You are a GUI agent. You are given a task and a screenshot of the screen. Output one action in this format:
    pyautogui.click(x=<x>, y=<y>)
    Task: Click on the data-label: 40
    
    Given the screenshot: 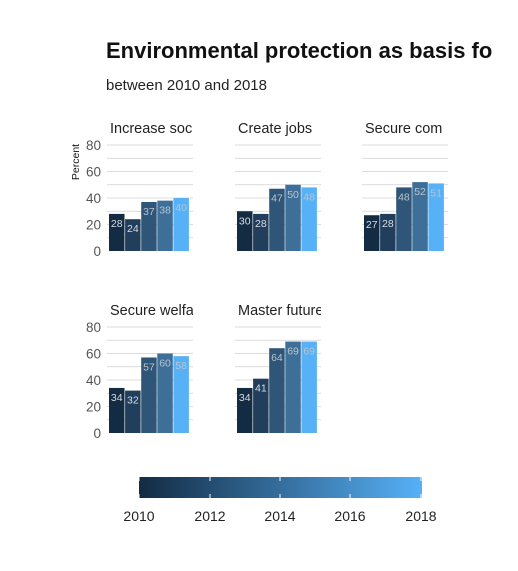 What is the action you would take?
    pyautogui.click(x=181, y=208)
    